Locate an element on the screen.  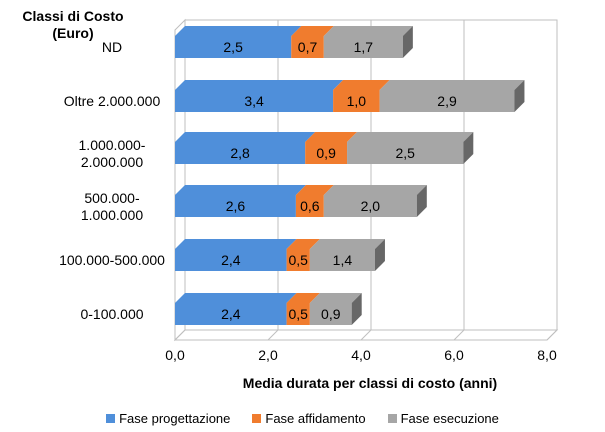
bar-data-label: 3,4 is located at coordinates (254, 101).